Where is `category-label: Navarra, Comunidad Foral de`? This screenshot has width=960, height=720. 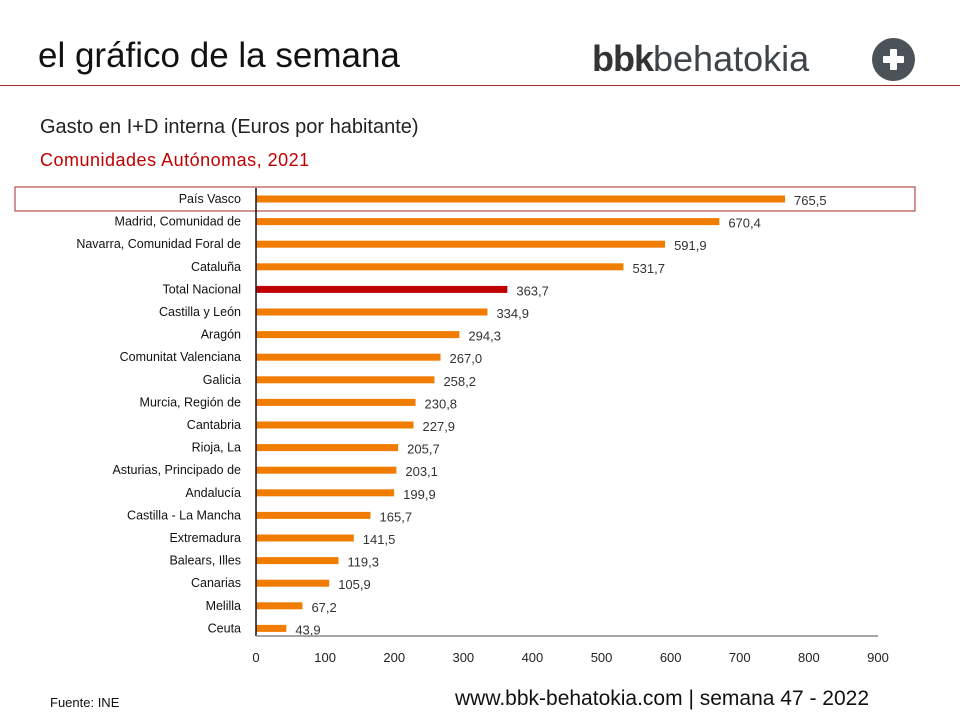 category-label: Navarra, Comunidad Foral de is located at coordinates (158, 244).